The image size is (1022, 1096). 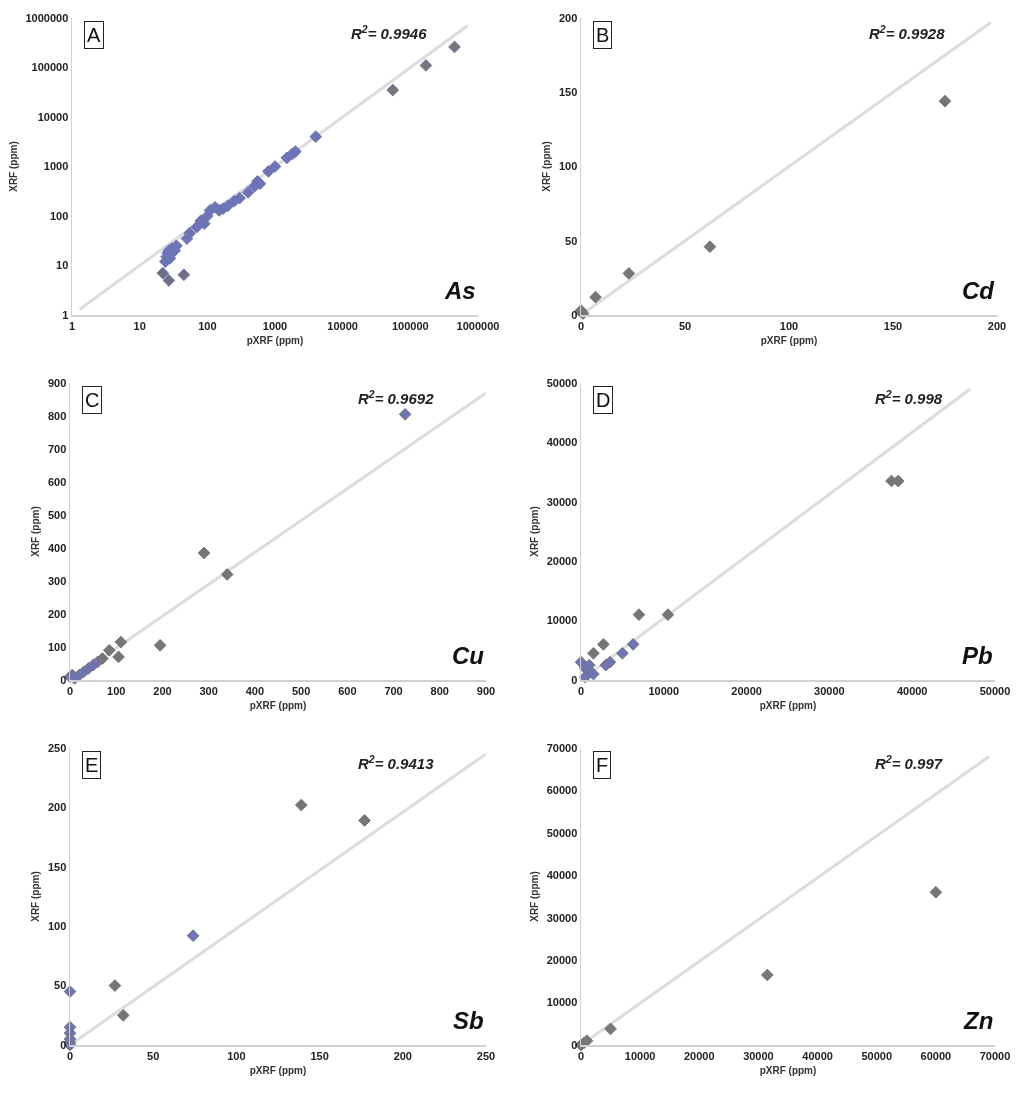 What do you see at coordinates (47, 17) in the screenshot?
I see `y-tick-label: 1000000` at bounding box center [47, 17].